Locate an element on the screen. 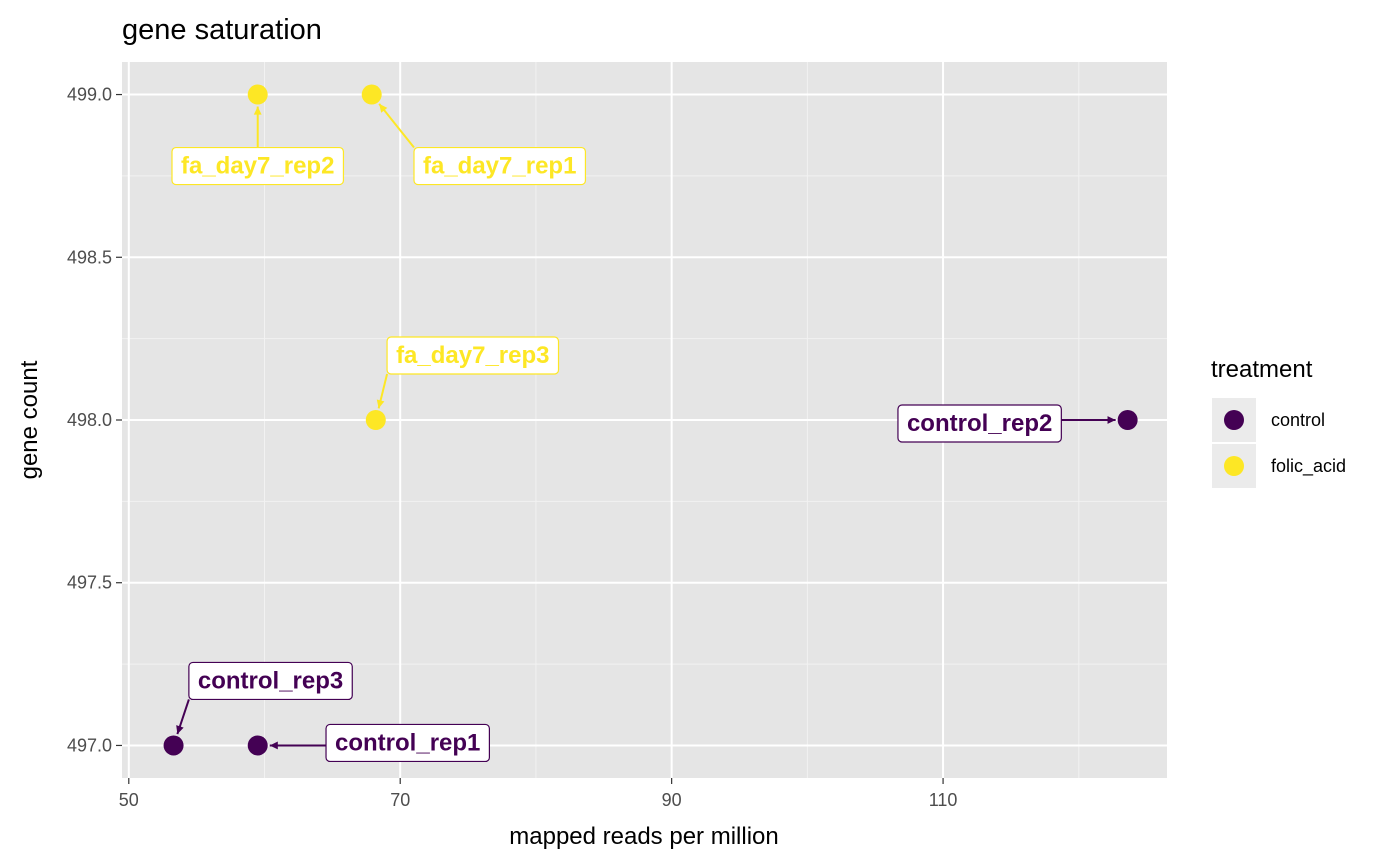 This screenshot has height=866, width=1400. y-tick-label-0: 497.0 is located at coordinates (89, 745).